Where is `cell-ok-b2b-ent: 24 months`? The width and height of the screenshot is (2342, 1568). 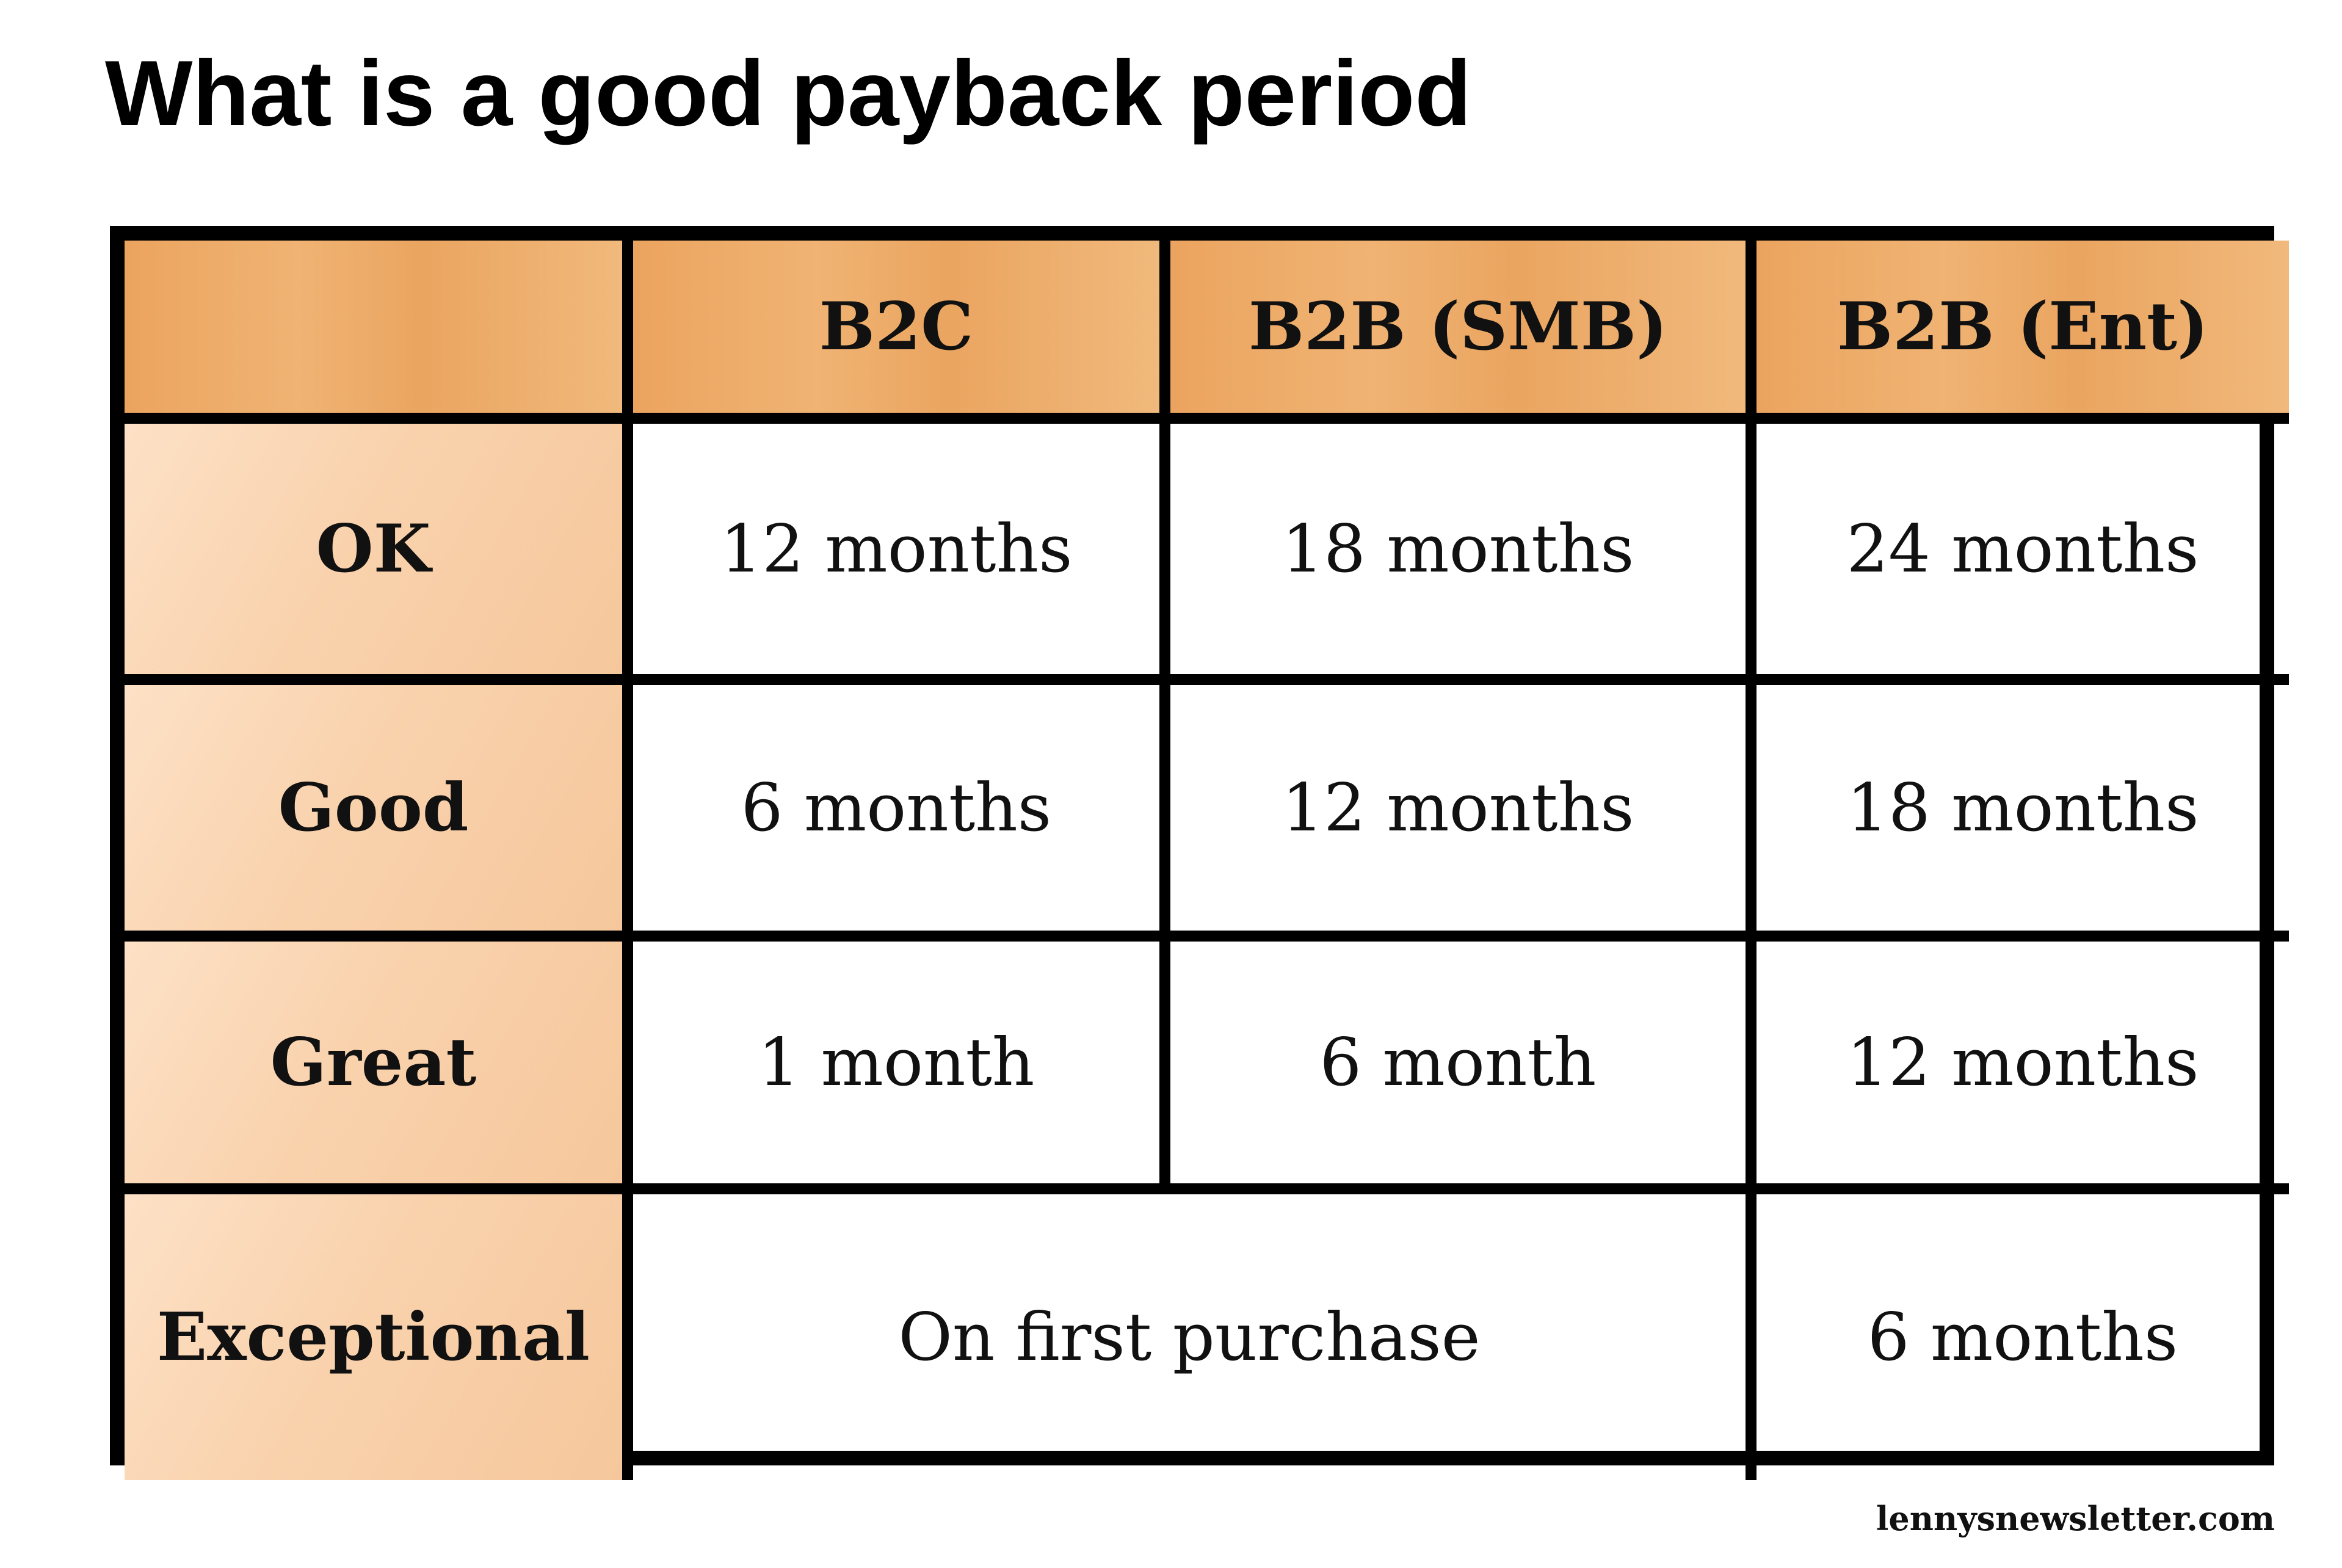
cell-ok-b2b-ent: 24 months is located at coordinates (2022, 554).